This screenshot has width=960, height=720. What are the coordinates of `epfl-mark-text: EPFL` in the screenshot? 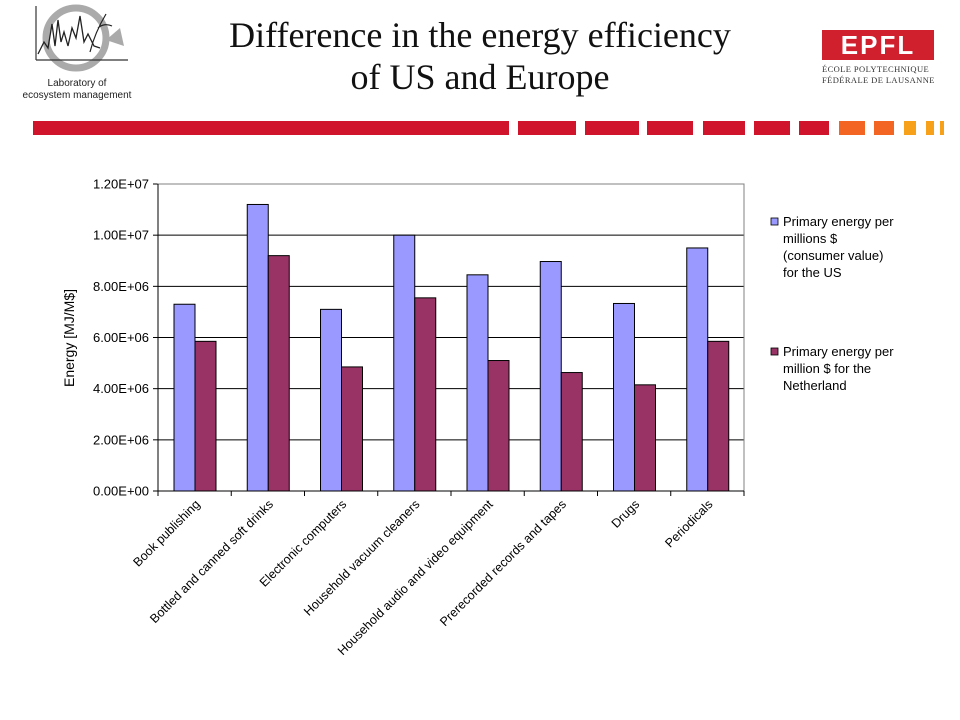 It's located at (878, 45).